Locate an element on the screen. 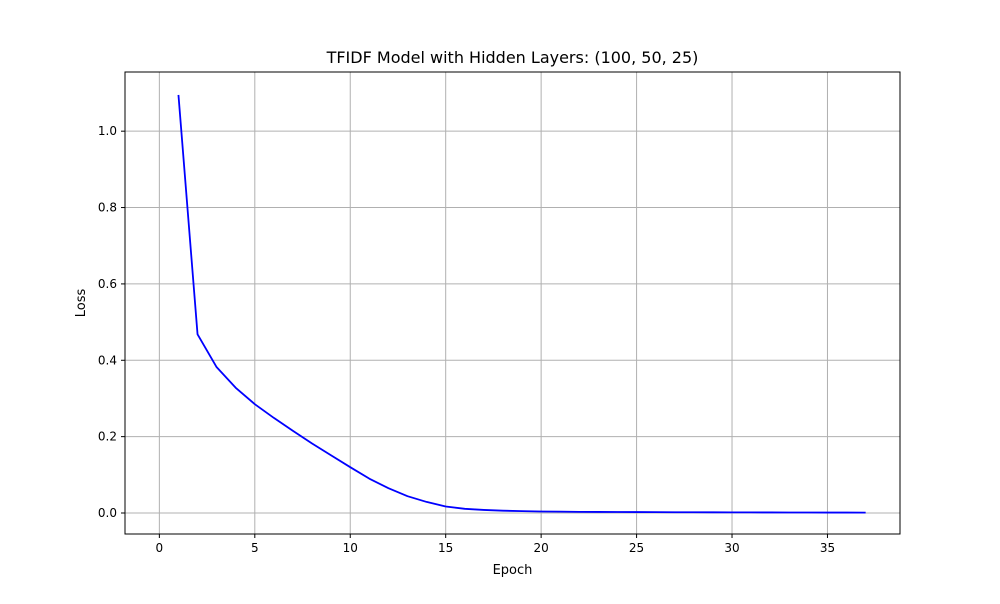  x-axis-label: Epoch is located at coordinates (513, 570).